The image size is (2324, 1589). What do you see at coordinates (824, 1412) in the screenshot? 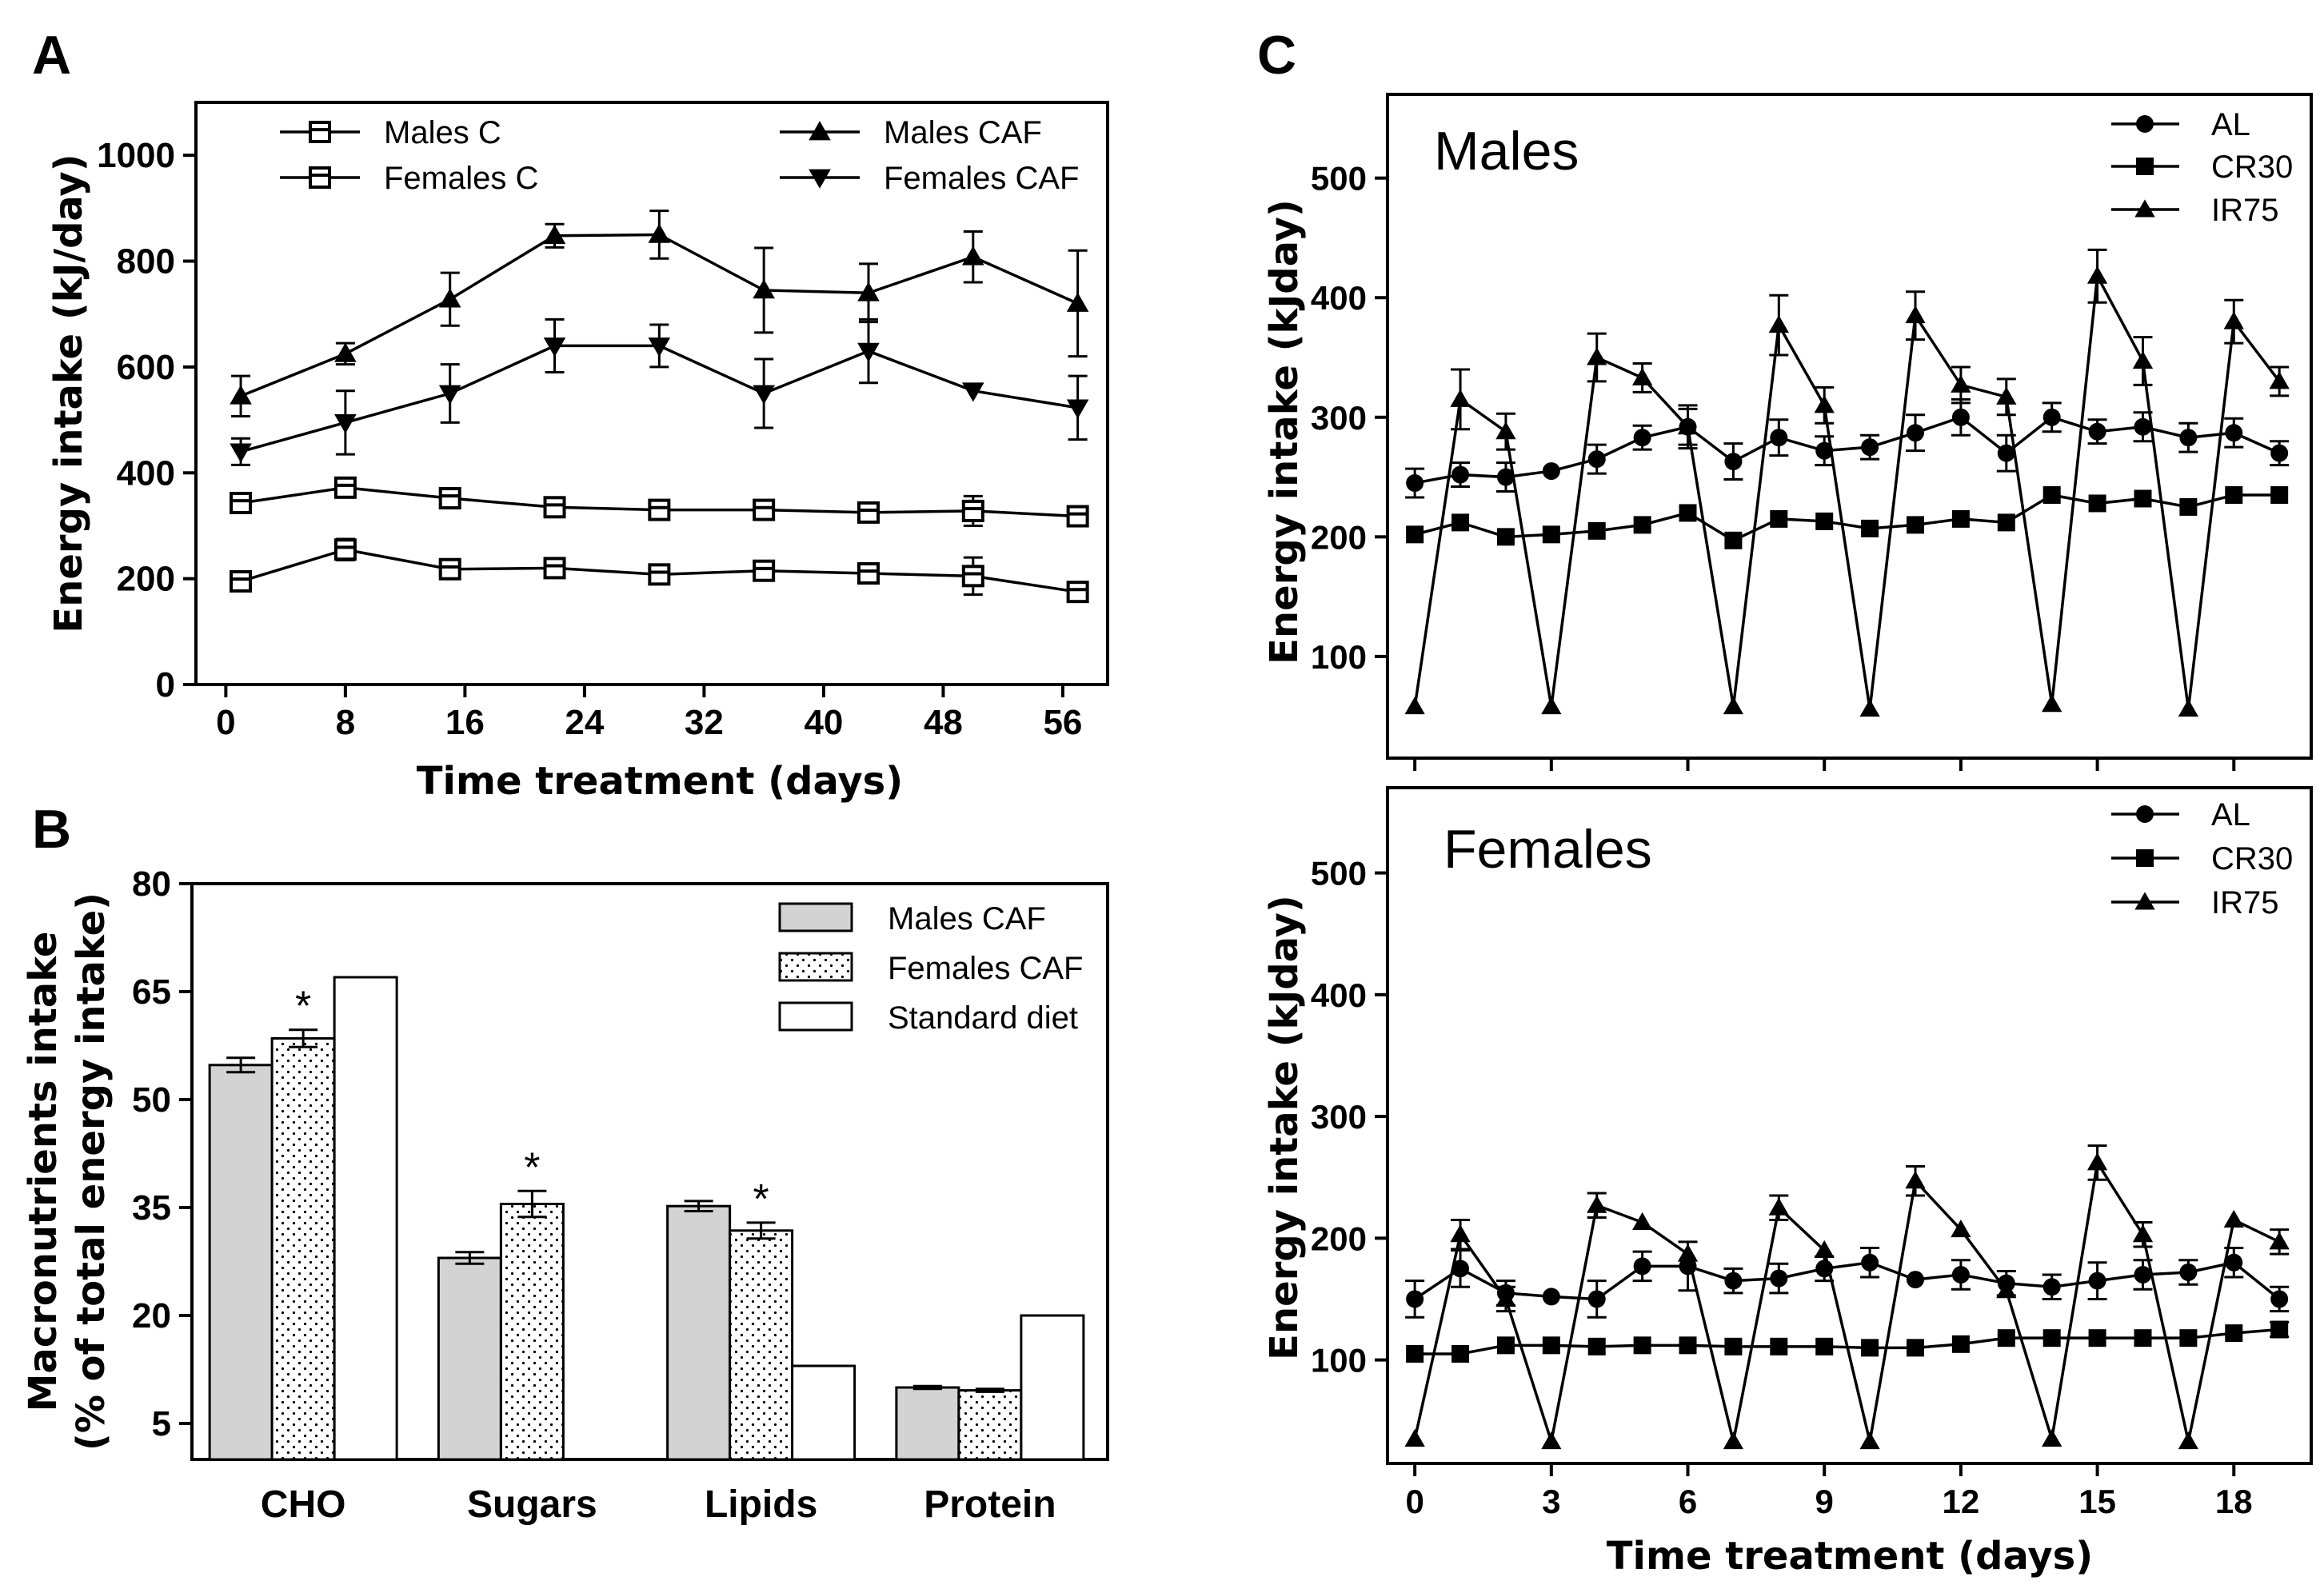
I see `chart-b-bar-lipids-standard-diet` at bounding box center [824, 1412].